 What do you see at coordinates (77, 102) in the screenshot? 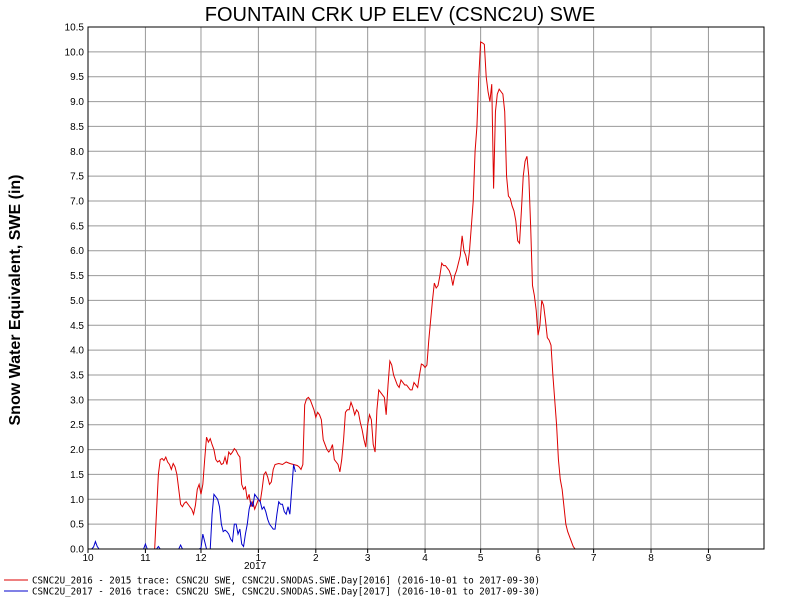
I see `y-tick-label: 9.0` at bounding box center [77, 102].